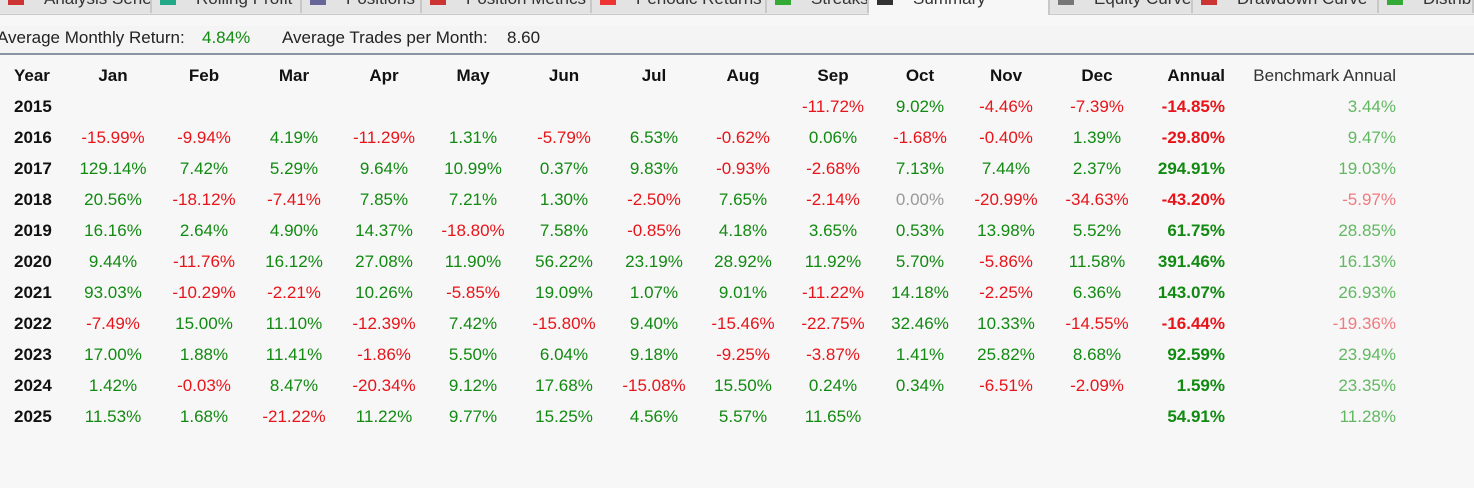 This screenshot has width=1474, height=488. Describe the element at coordinates (1097, 75) in the screenshot. I see `header-dec: Dec` at that location.